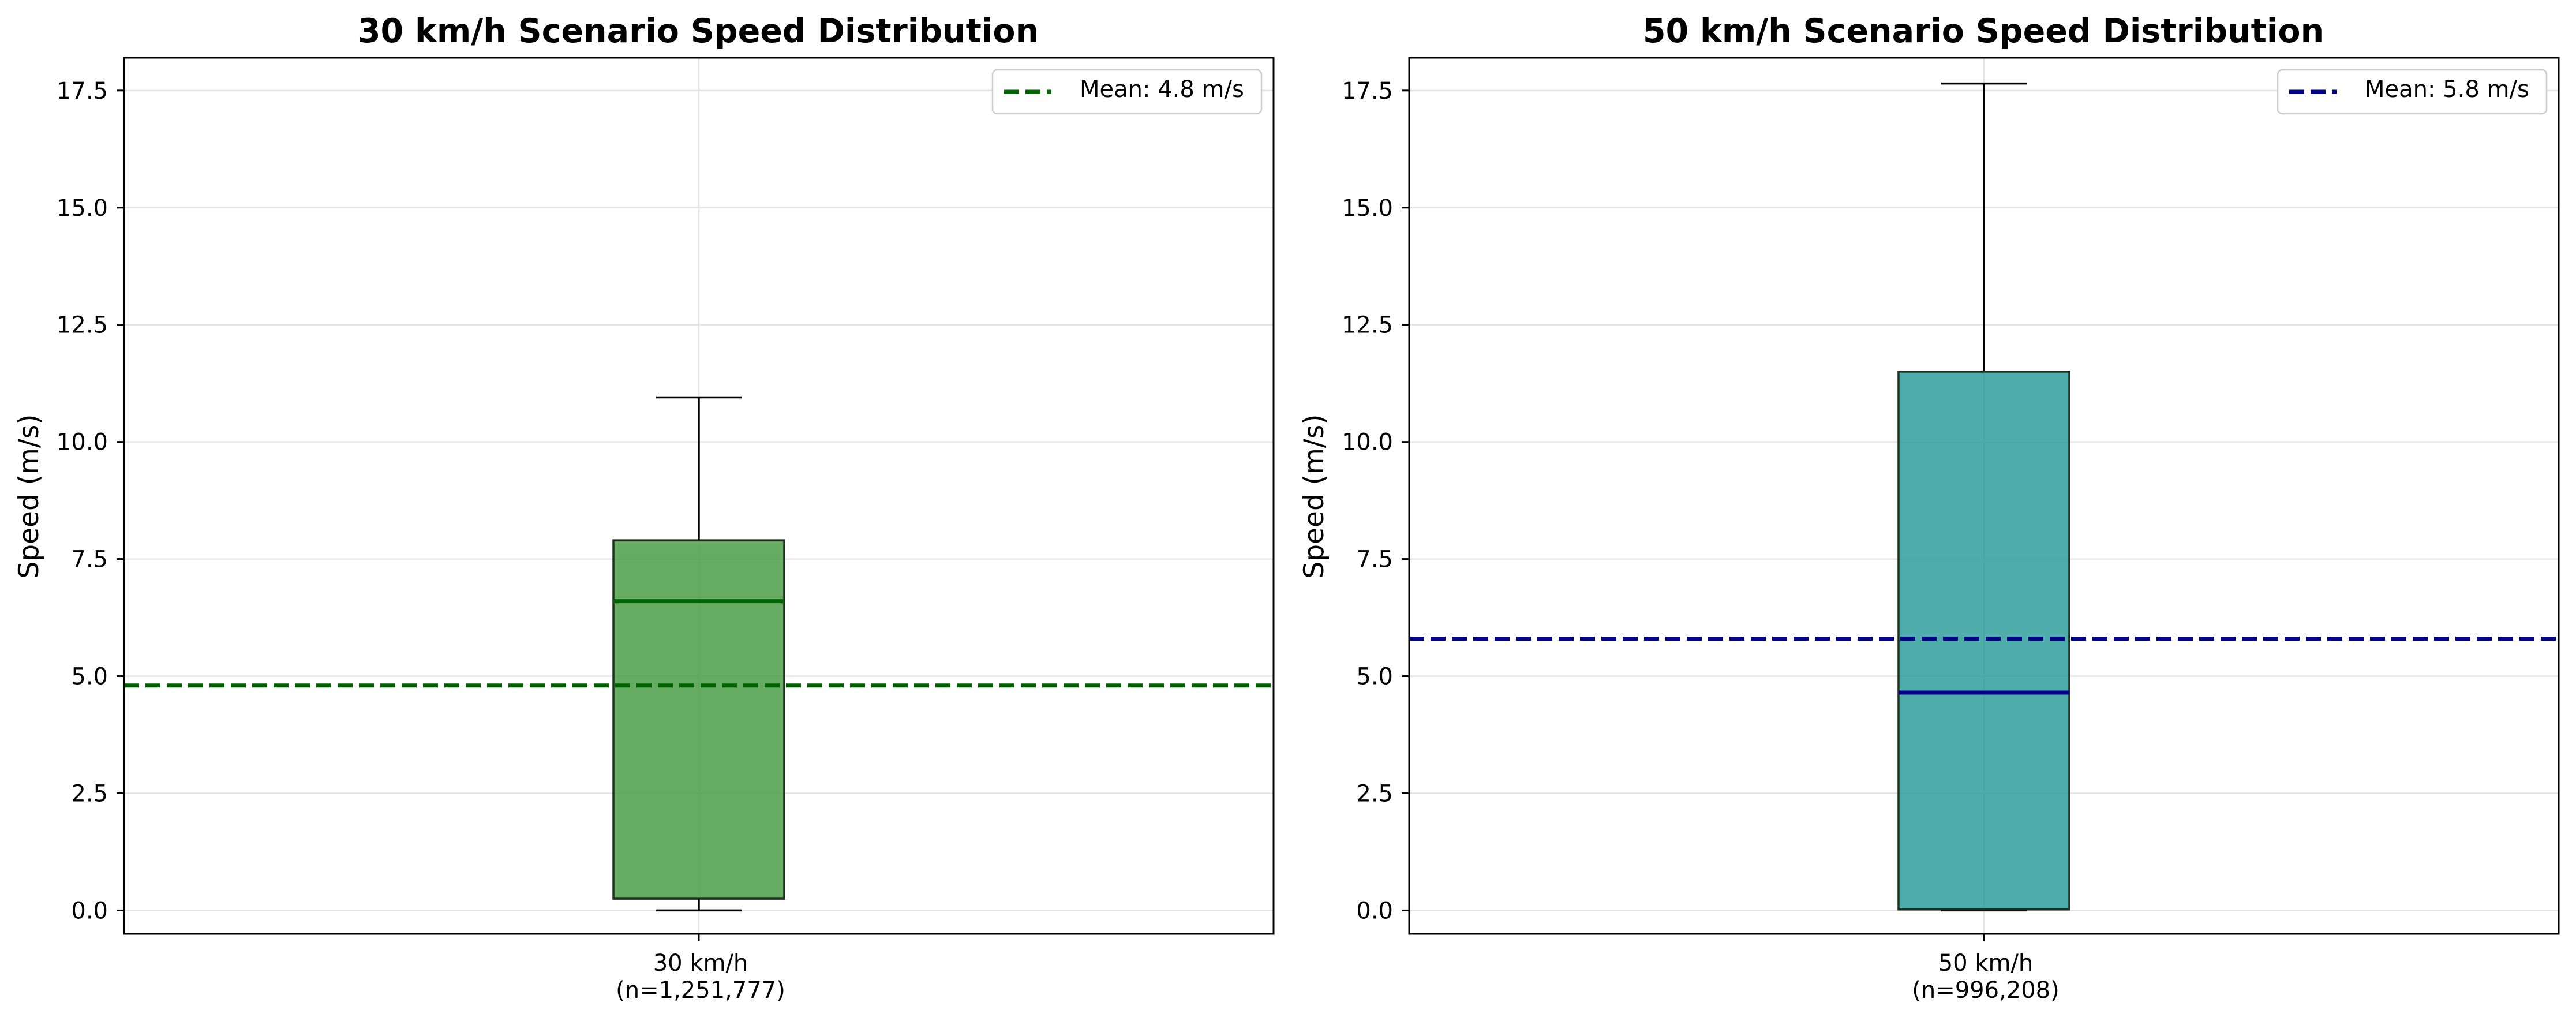 Image resolution: width=2576 pixels, height=1021 pixels. What do you see at coordinates (1986, 963) in the screenshot?
I see `x-tick-label-line1: 50 km/h` at bounding box center [1986, 963].